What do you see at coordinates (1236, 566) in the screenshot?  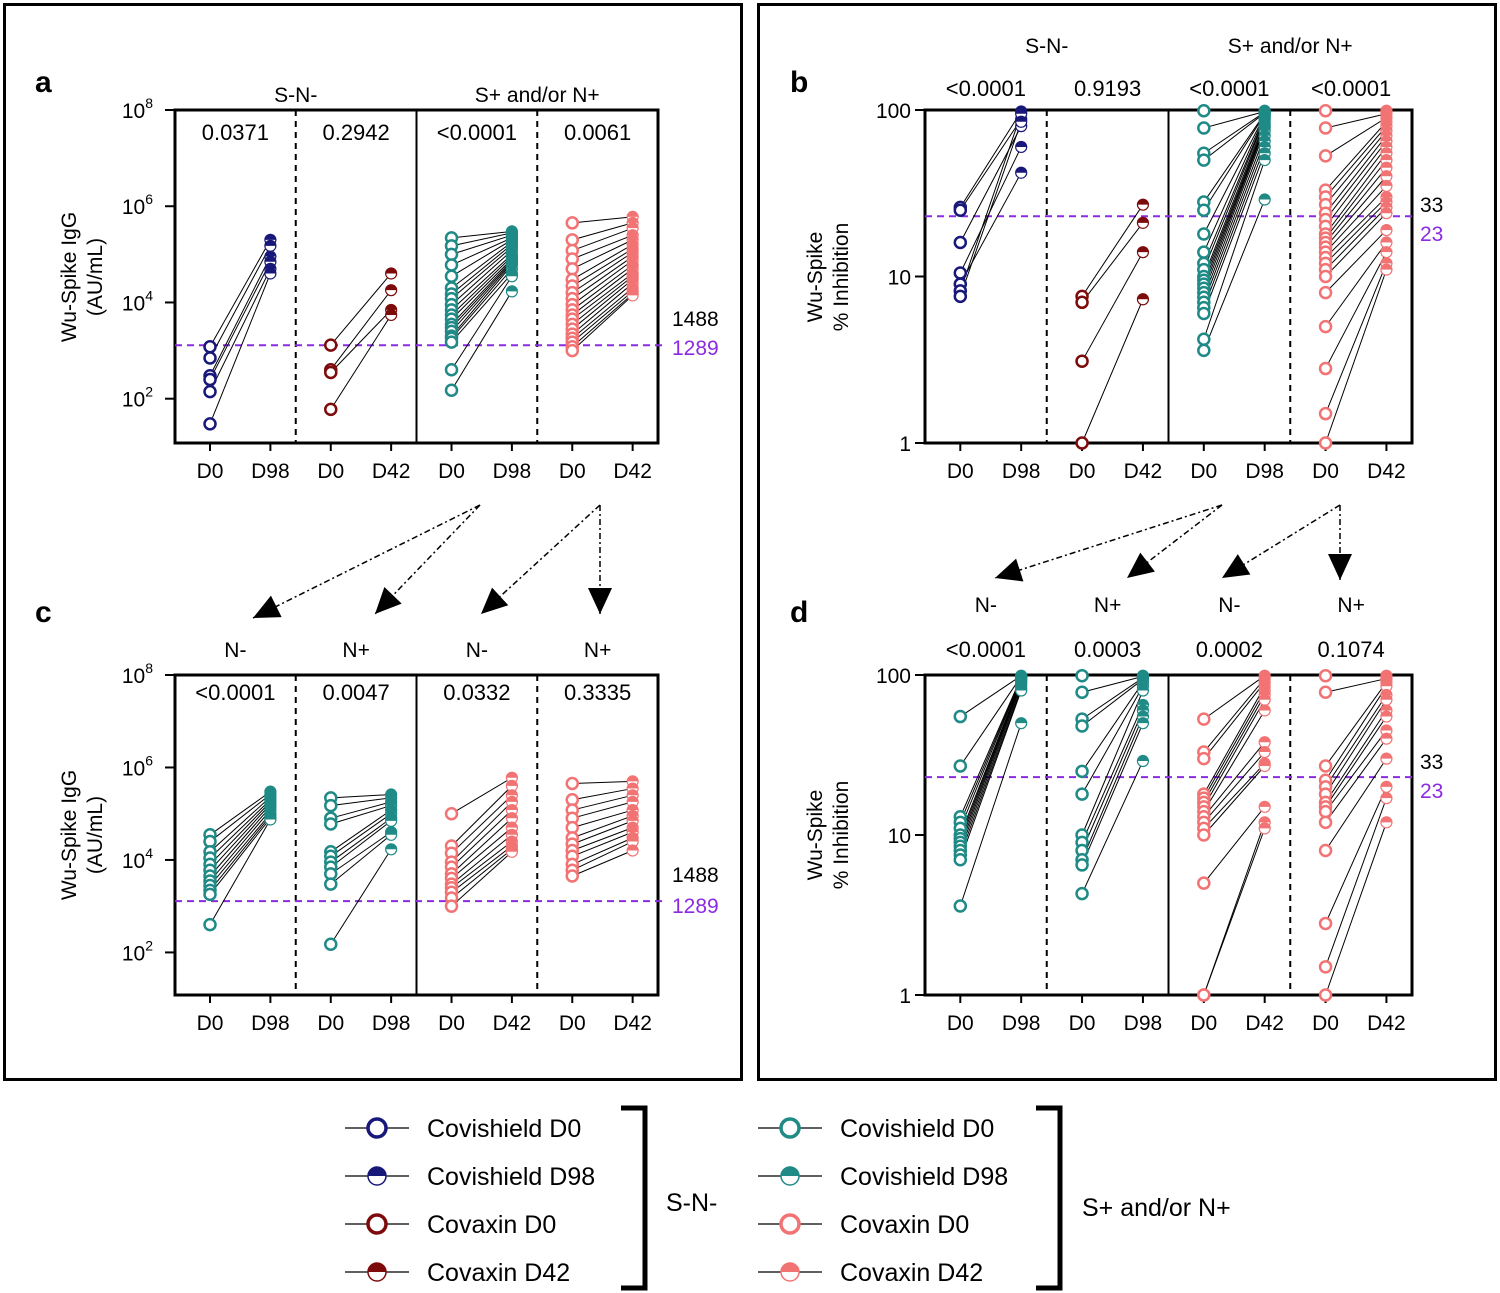 I see `arrow-bd-3-head` at bounding box center [1236, 566].